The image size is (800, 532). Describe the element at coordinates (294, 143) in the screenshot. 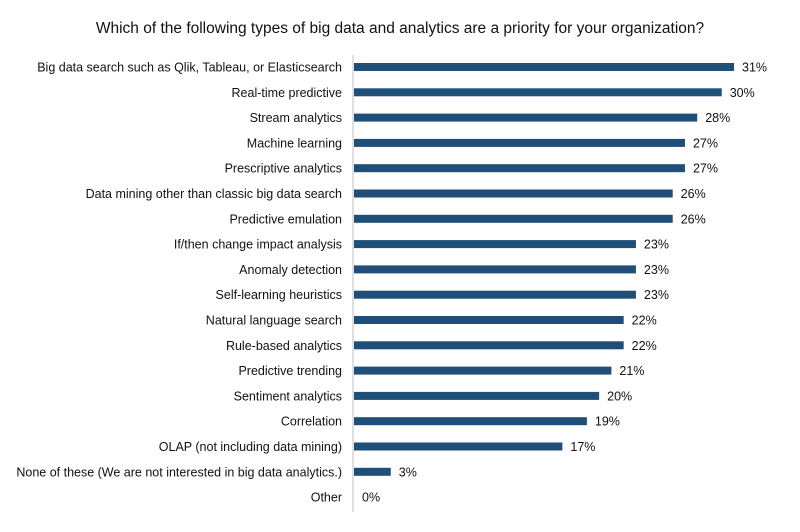

I see `category-label: Machine learning` at that location.